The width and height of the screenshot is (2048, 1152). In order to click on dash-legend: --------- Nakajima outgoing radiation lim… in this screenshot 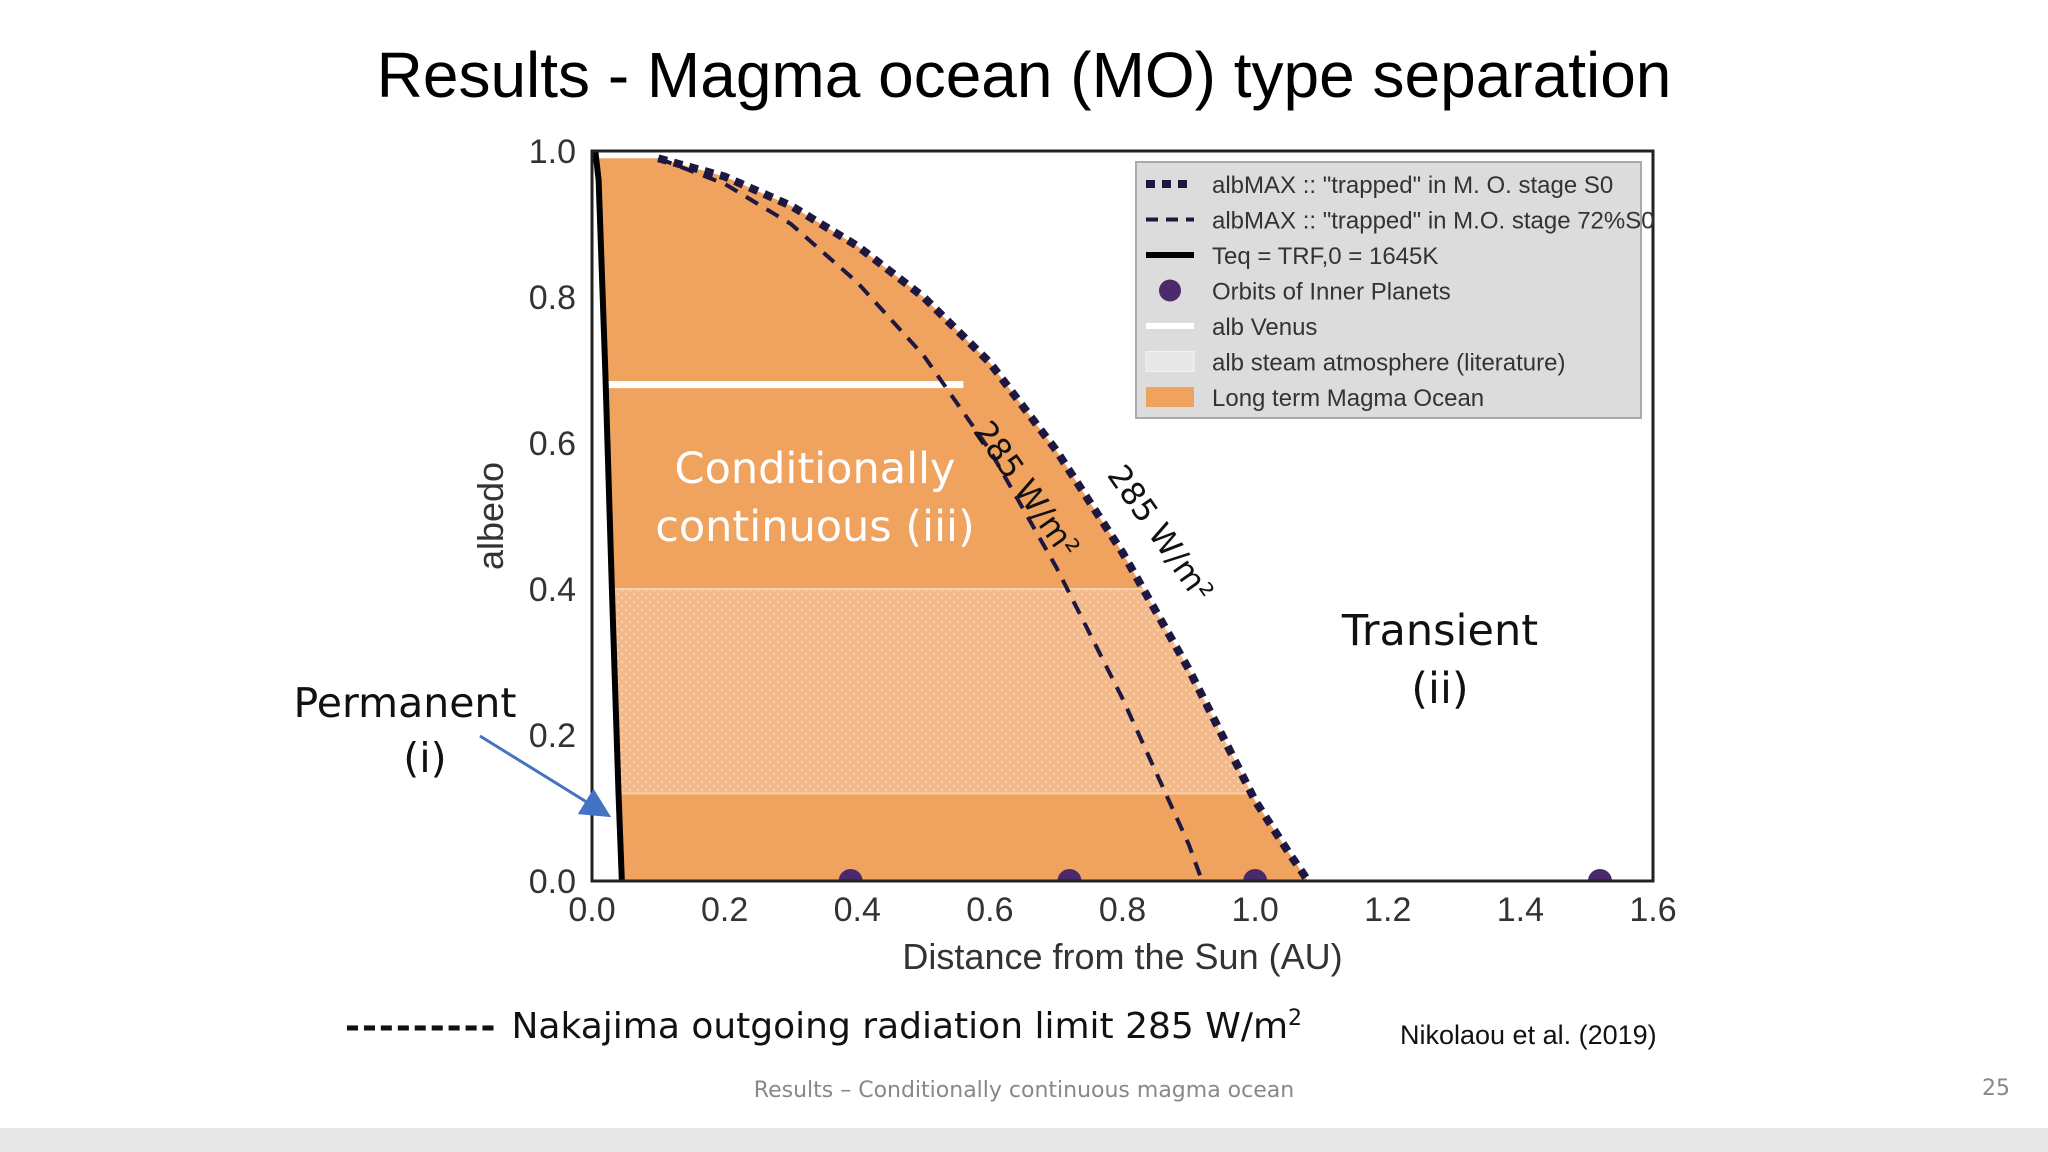, I will do `click(823, 1026)`.